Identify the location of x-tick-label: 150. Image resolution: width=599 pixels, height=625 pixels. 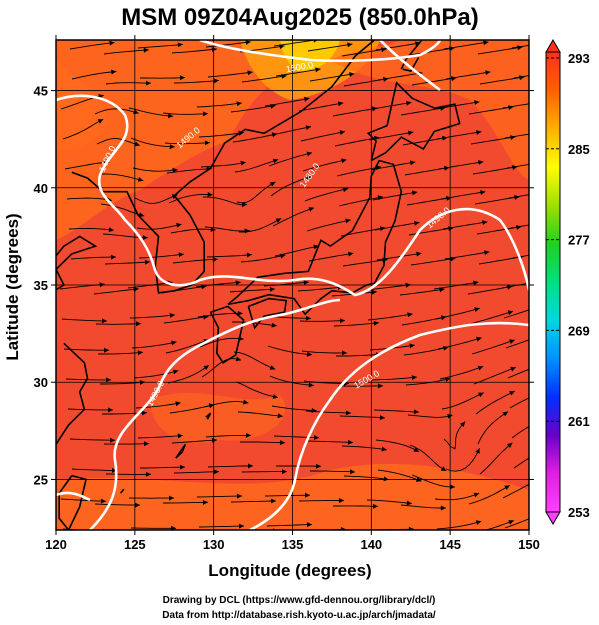
(529, 544).